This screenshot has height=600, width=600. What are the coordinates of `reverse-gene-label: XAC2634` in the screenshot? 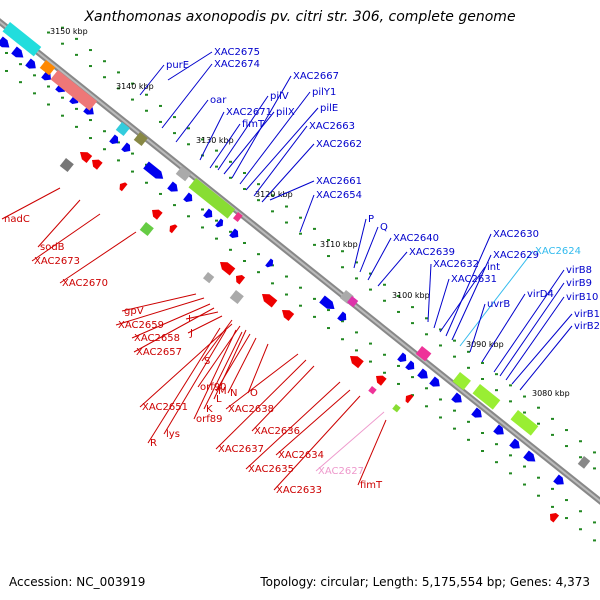 It's located at (301, 455).